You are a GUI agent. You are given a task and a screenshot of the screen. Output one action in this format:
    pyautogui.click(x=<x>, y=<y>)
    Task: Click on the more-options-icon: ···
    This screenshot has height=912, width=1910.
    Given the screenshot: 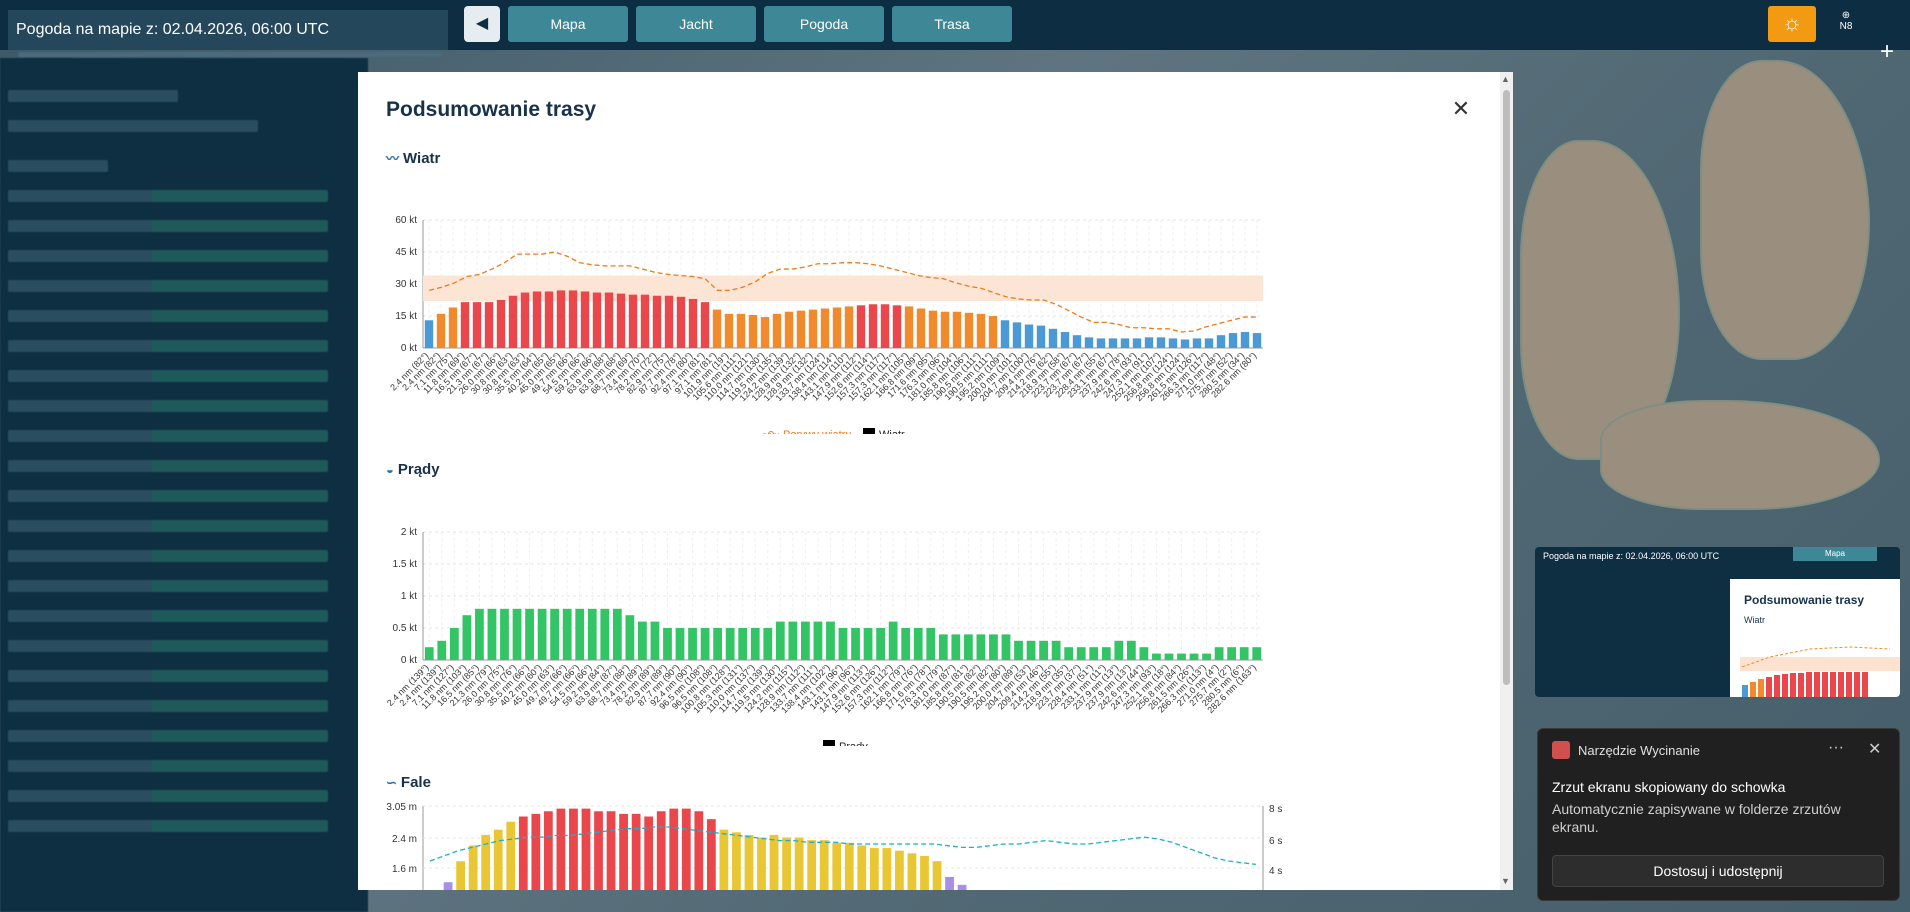 What is the action you would take?
    pyautogui.click(x=1836, y=747)
    